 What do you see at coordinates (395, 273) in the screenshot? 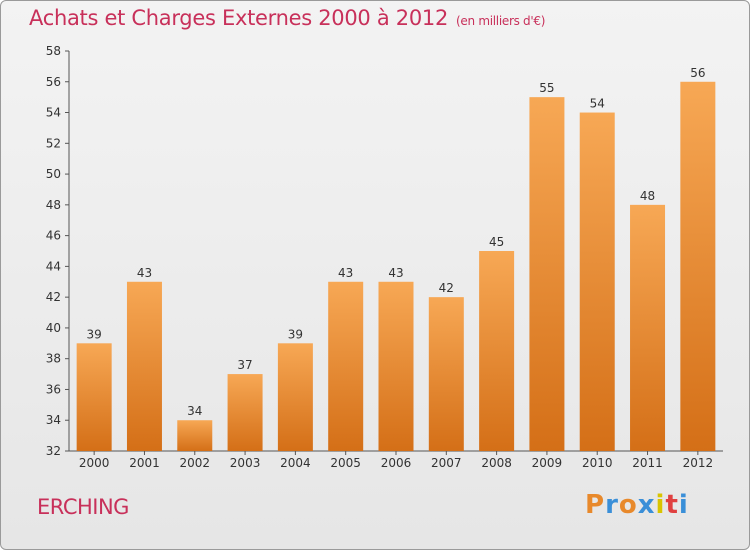
I see `value-label-2006: 43` at bounding box center [395, 273].